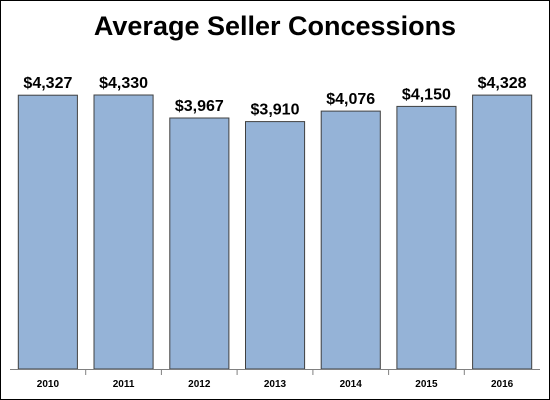  Describe the element at coordinates (502, 384) in the screenshot. I see `x-tick-label-2016: 2016` at that location.